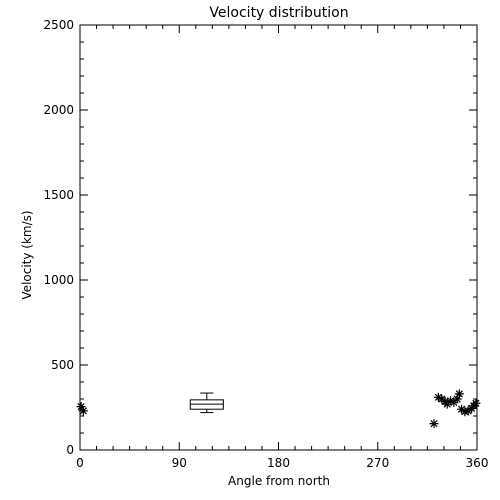 Image resolution: width=500 pixels, height=500 pixels. I want to click on y-tick-label: 1500, so click(58, 195).